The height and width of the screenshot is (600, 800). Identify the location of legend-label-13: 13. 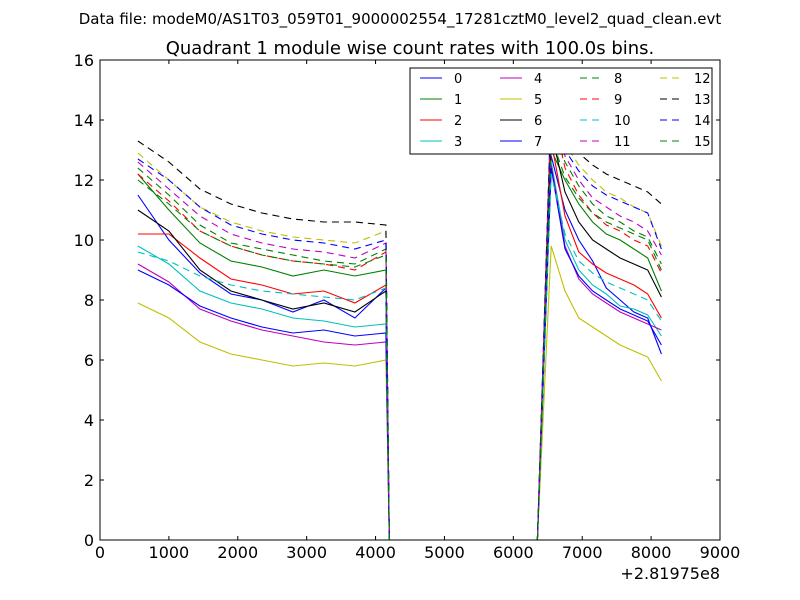
(702, 100).